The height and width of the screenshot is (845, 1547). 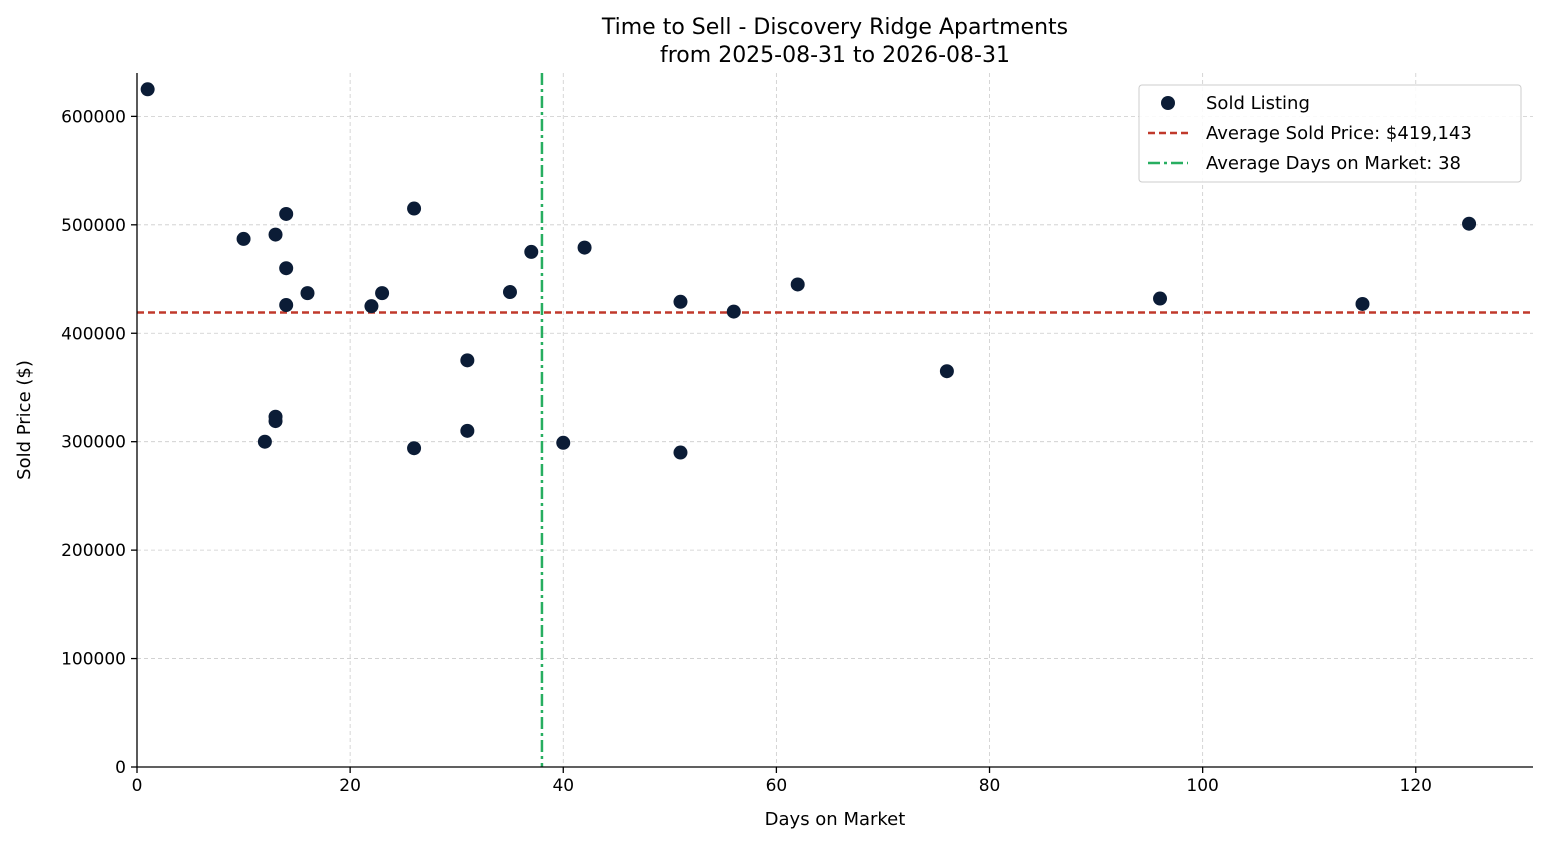 I want to click on legend-label-average-days: Average Days on Market: 38, so click(x=1333, y=163).